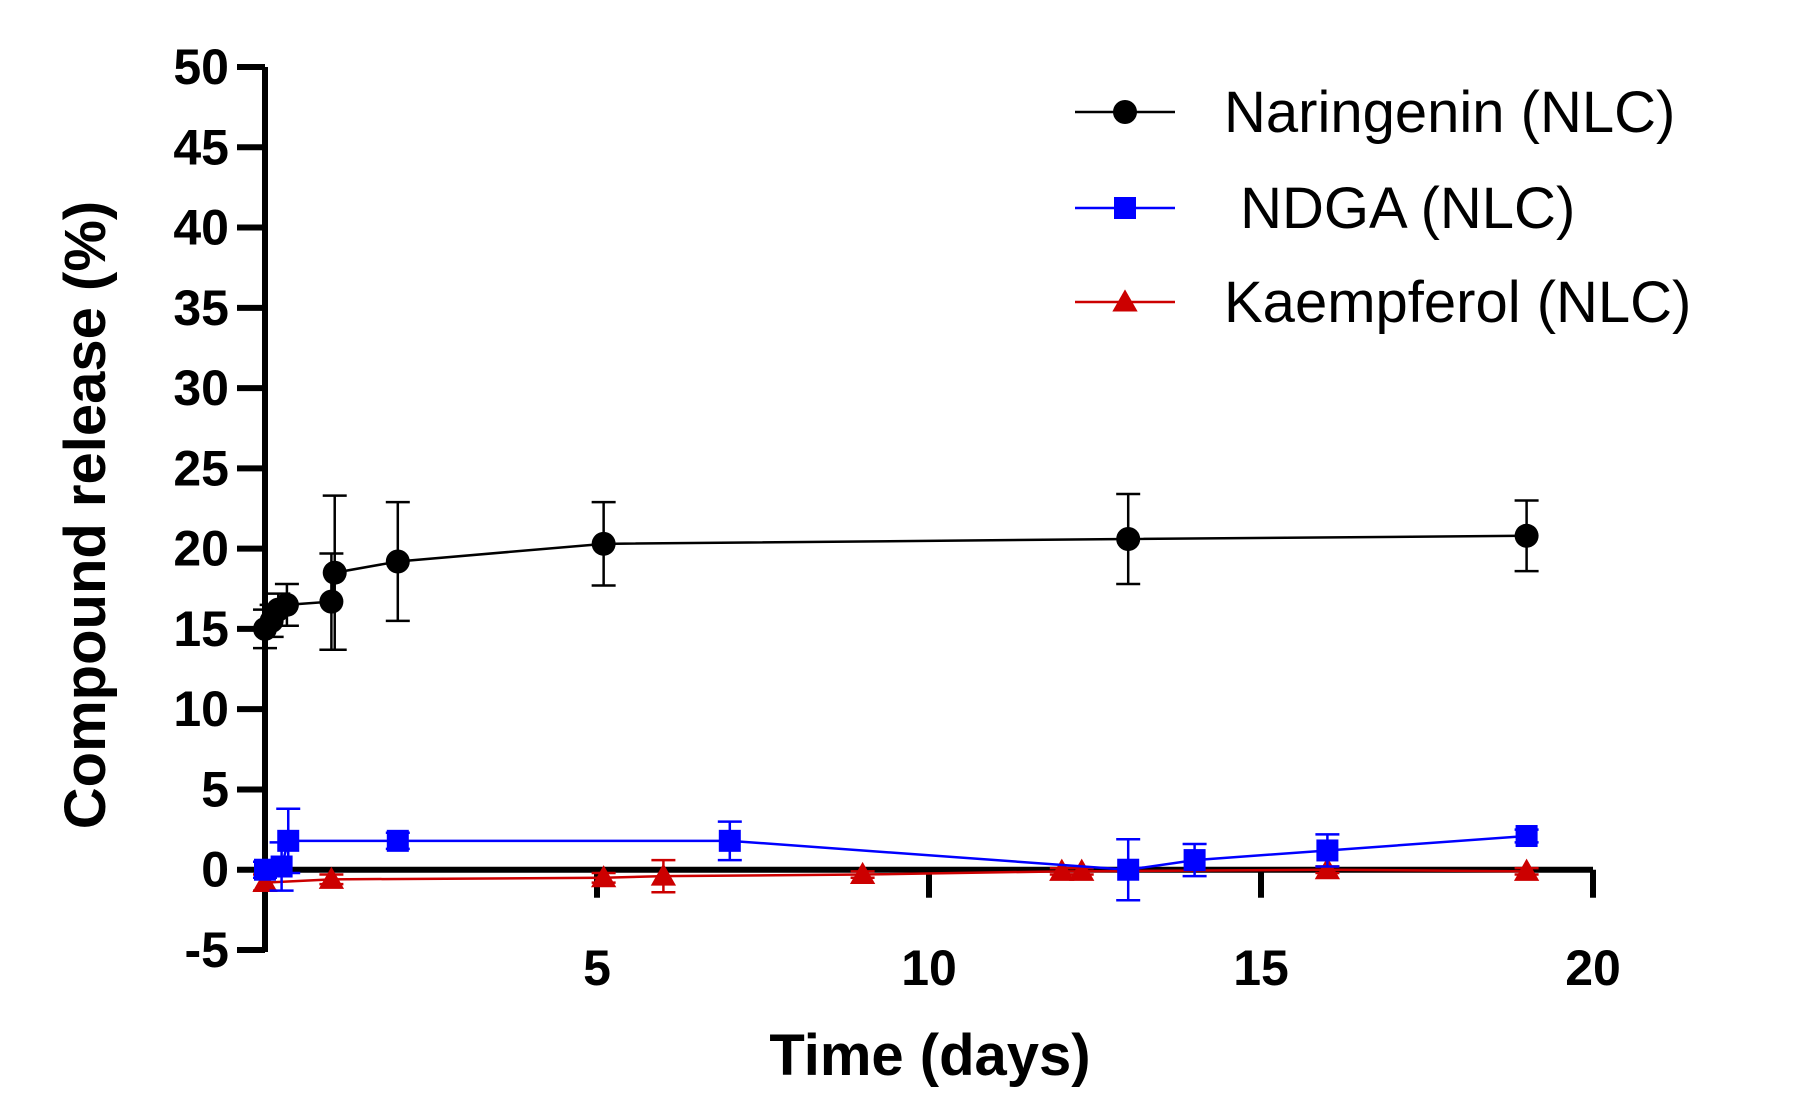 The height and width of the screenshot is (1117, 1816). What do you see at coordinates (1399, 208) in the screenshot?
I see `legend-label: NDGA (NLC)` at bounding box center [1399, 208].